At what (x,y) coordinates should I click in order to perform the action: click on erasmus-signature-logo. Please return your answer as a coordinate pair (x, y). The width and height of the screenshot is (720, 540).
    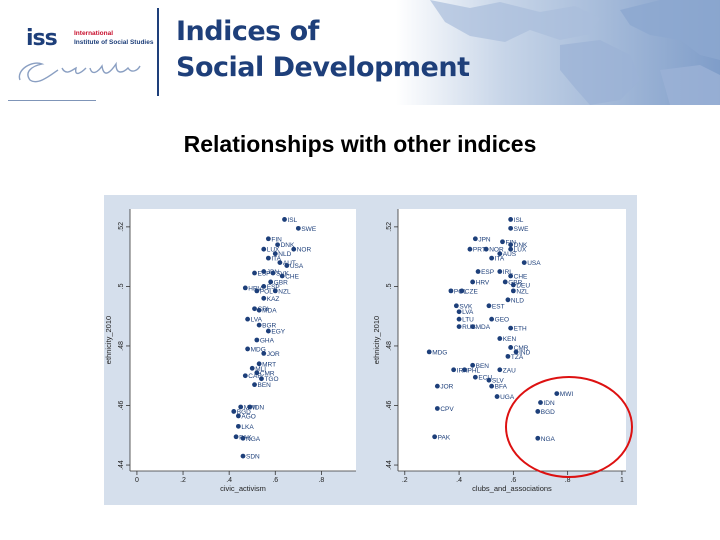
    Looking at the image, I should click on (79, 72).